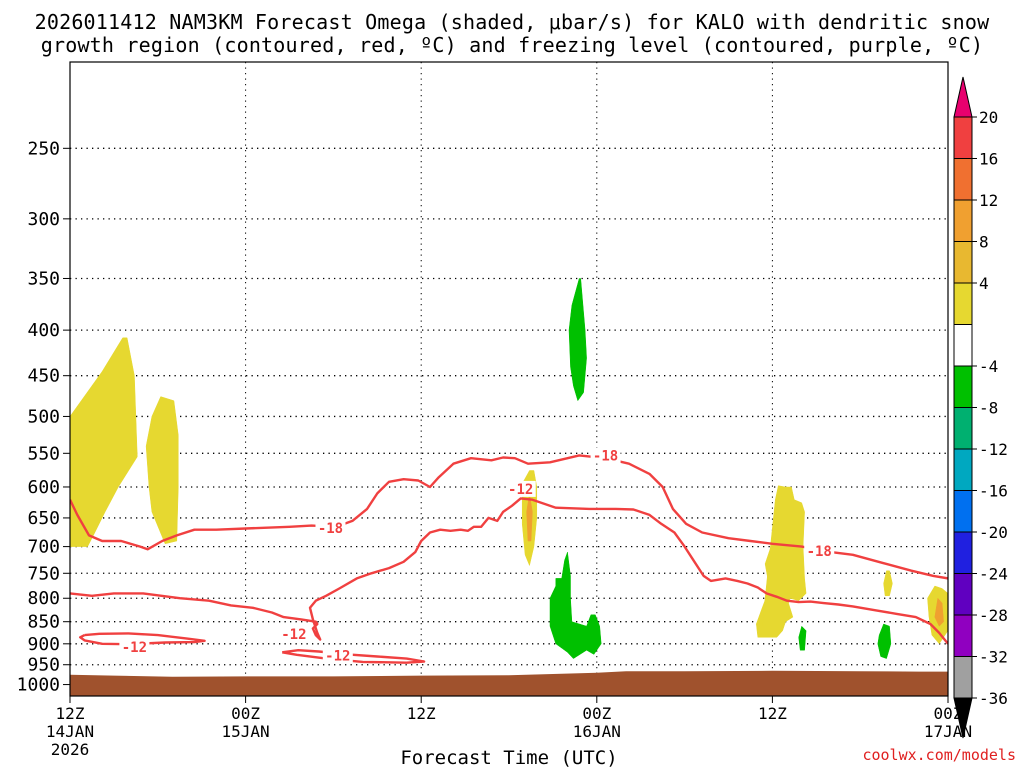 This screenshot has width=1024, height=768. What do you see at coordinates (993, 574) in the screenshot?
I see `colorbar-label-10: -24` at bounding box center [993, 574].